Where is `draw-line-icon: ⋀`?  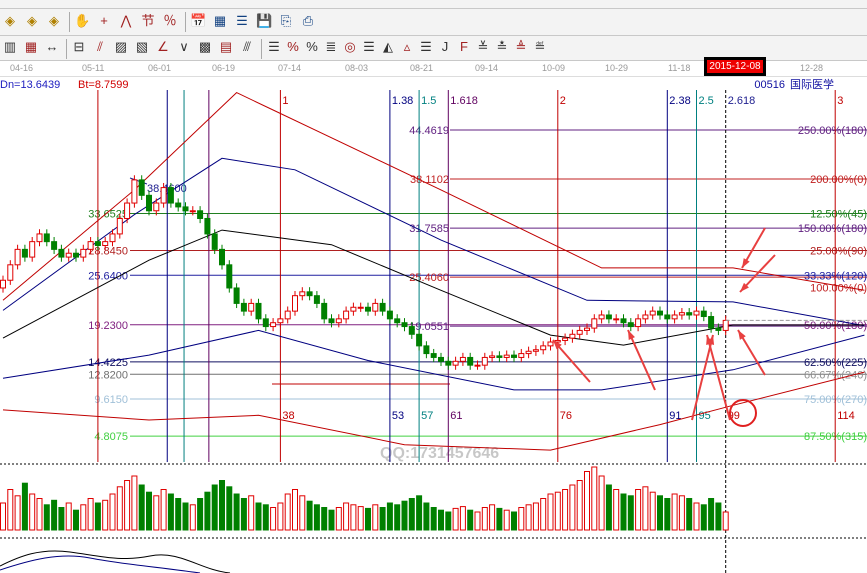
draw-line-icon: ⋀ is located at coordinates (126, 20).